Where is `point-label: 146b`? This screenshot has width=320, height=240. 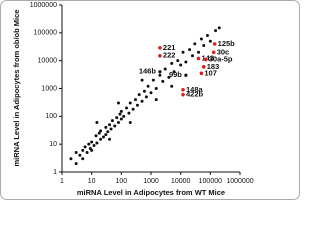
point-label: 146b is located at coordinates (148, 71).